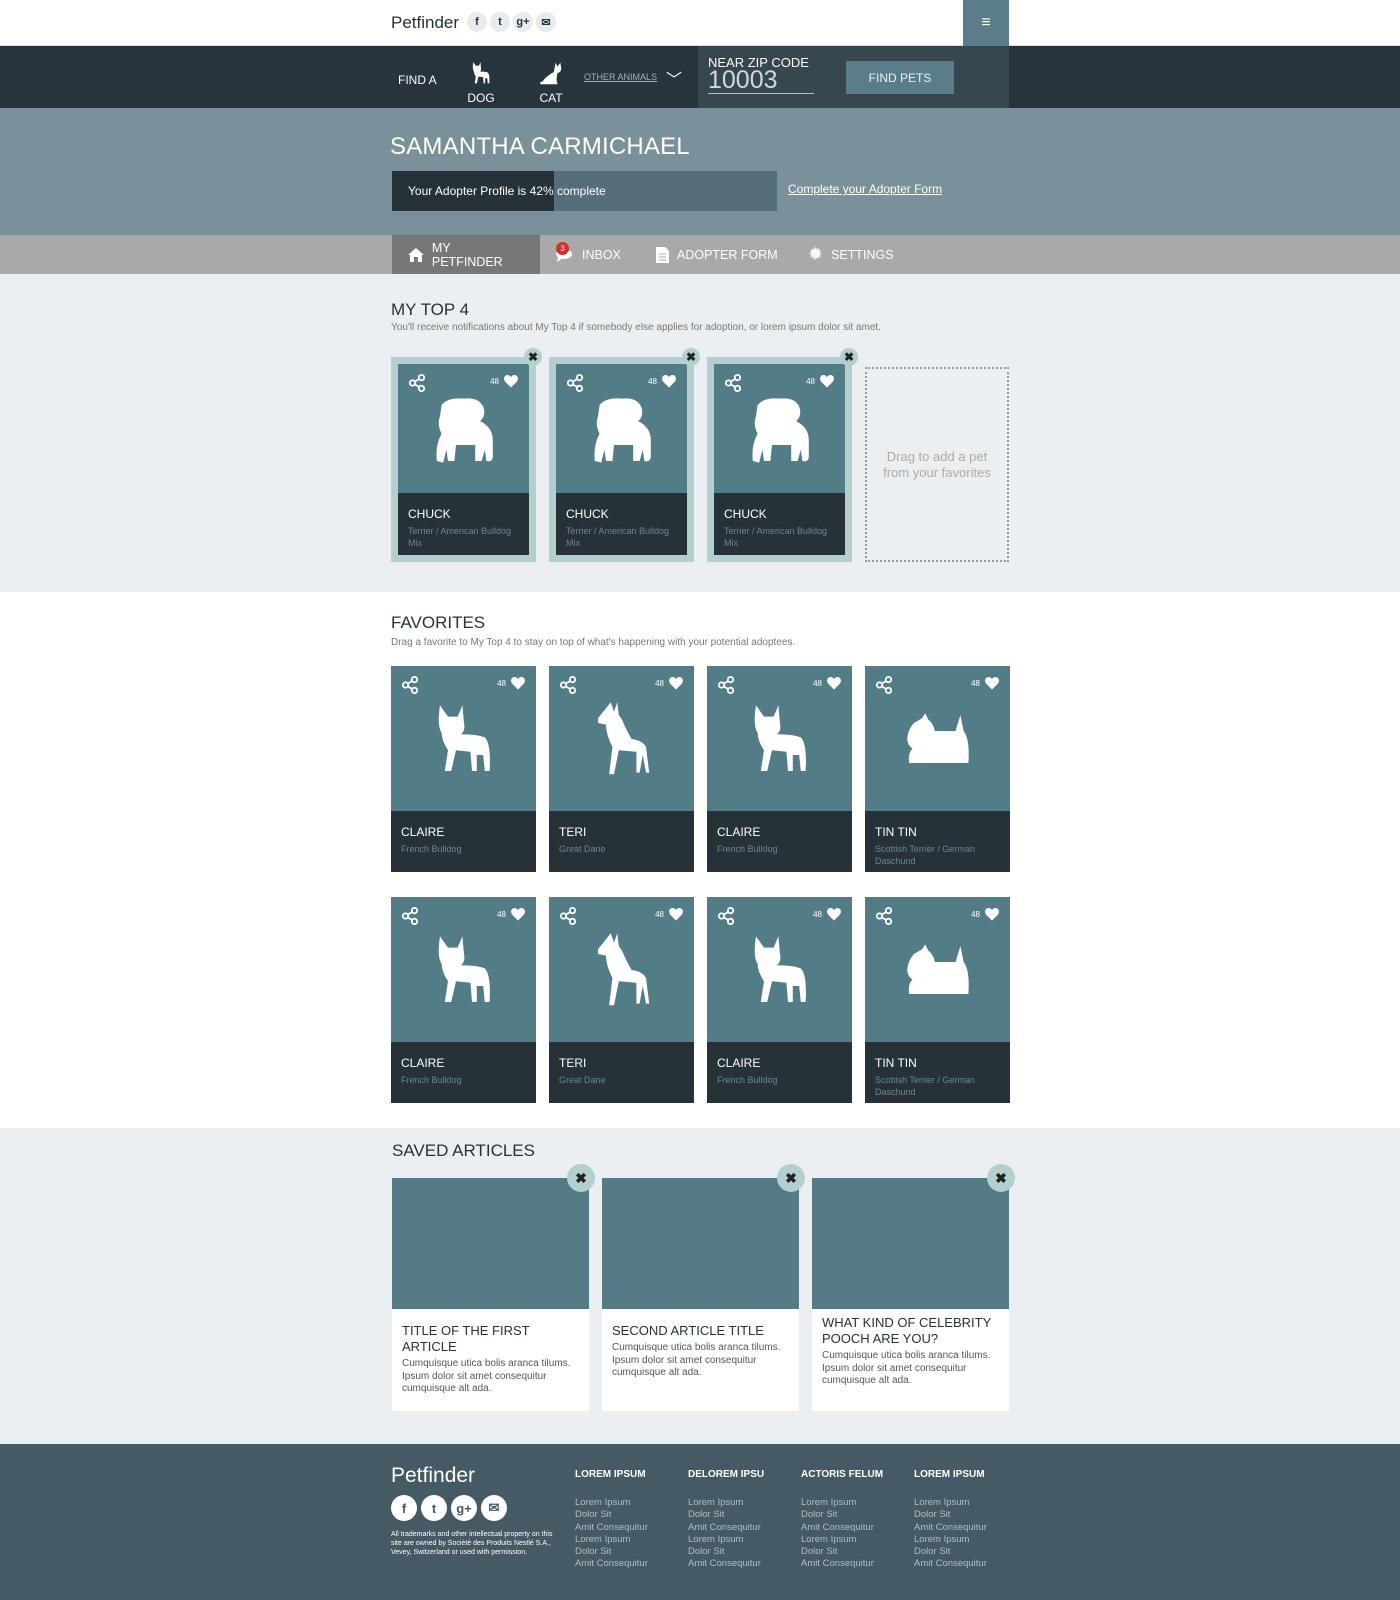  What do you see at coordinates (900, 77) in the screenshot?
I see `find-pets-button: FIND PETS` at bounding box center [900, 77].